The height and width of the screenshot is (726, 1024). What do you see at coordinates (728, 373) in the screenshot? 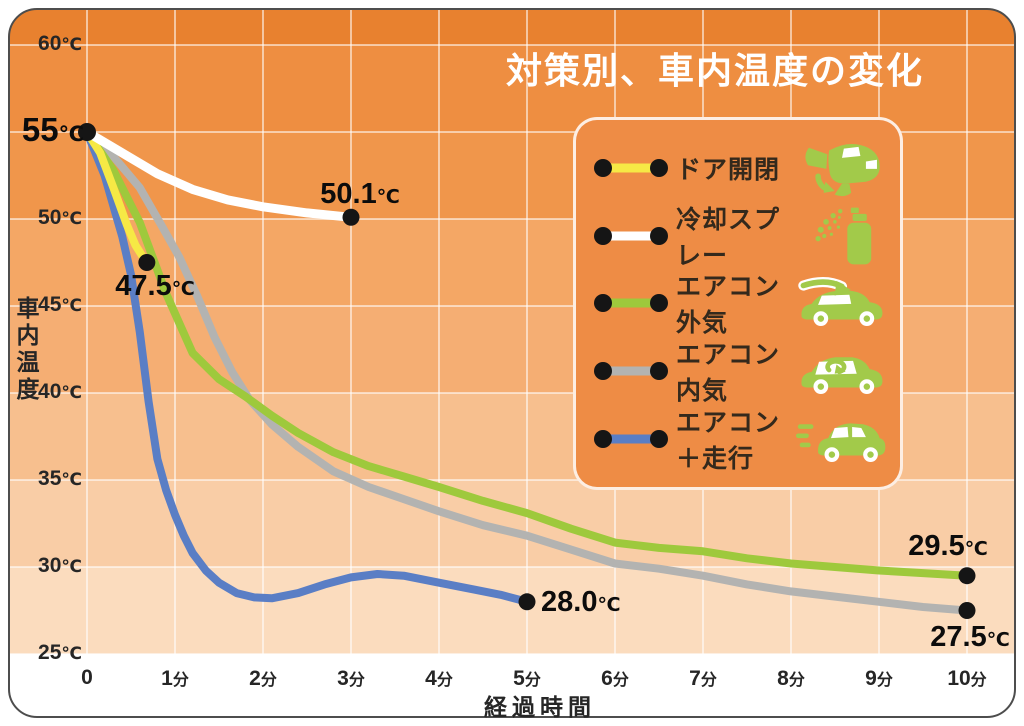
I see `legend-label: エアコン内気` at bounding box center [728, 373].